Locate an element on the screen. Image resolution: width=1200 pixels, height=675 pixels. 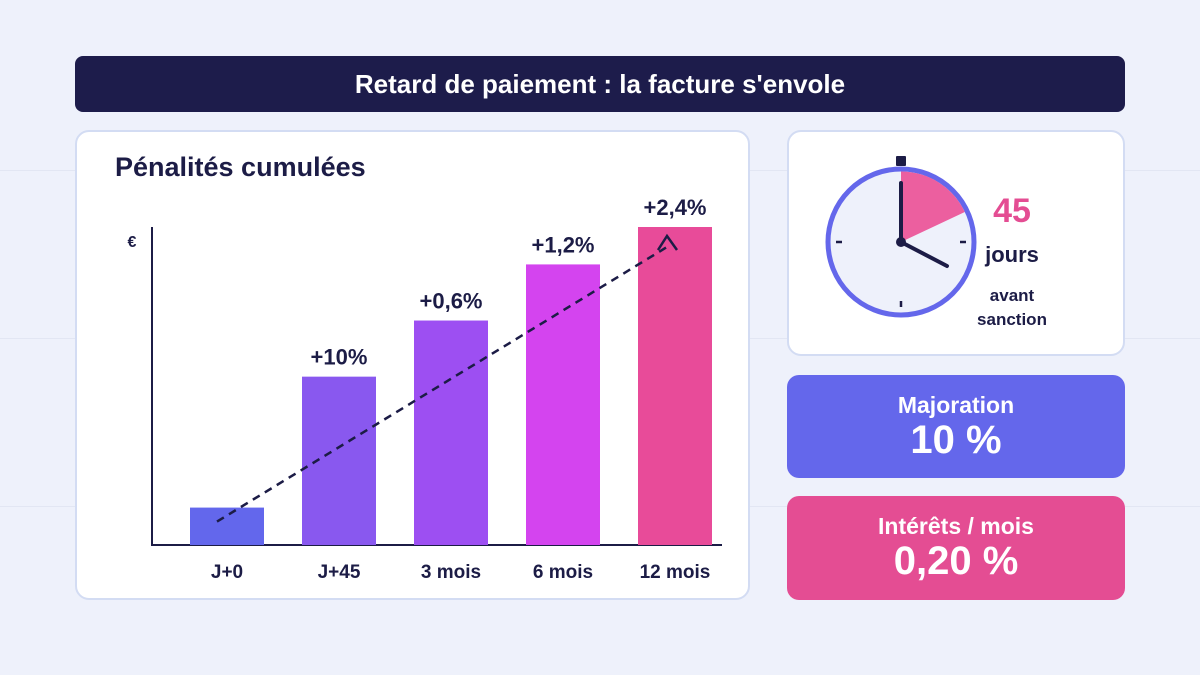
bar-value-label: +2,4% is located at coordinates (675, 207).